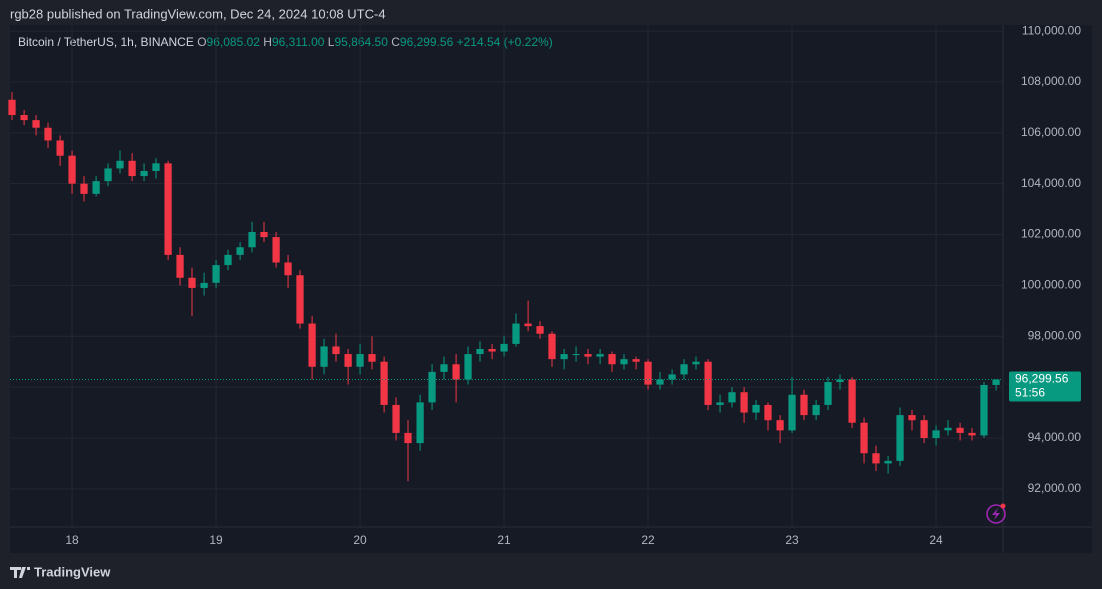 The height and width of the screenshot is (589, 1102). I want to click on x-tick-label: 22, so click(648, 540).